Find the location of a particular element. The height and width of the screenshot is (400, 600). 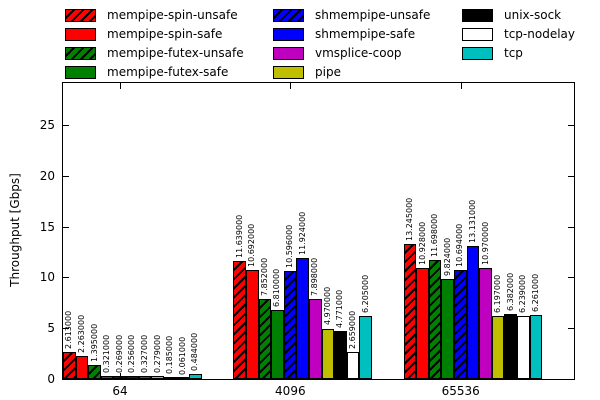

bar-value-label: 0.484000 is located at coordinates (195, 352).